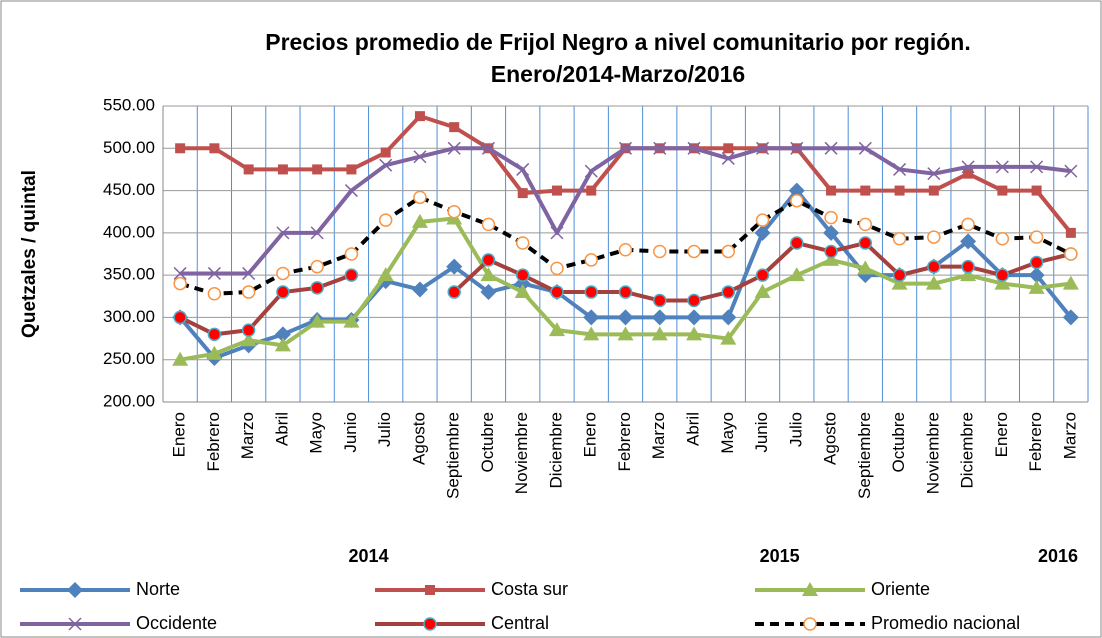 The height and width of the screenshot is (638, 1102). I want to click on x-tick-label: Mayo, so click(316, 433).